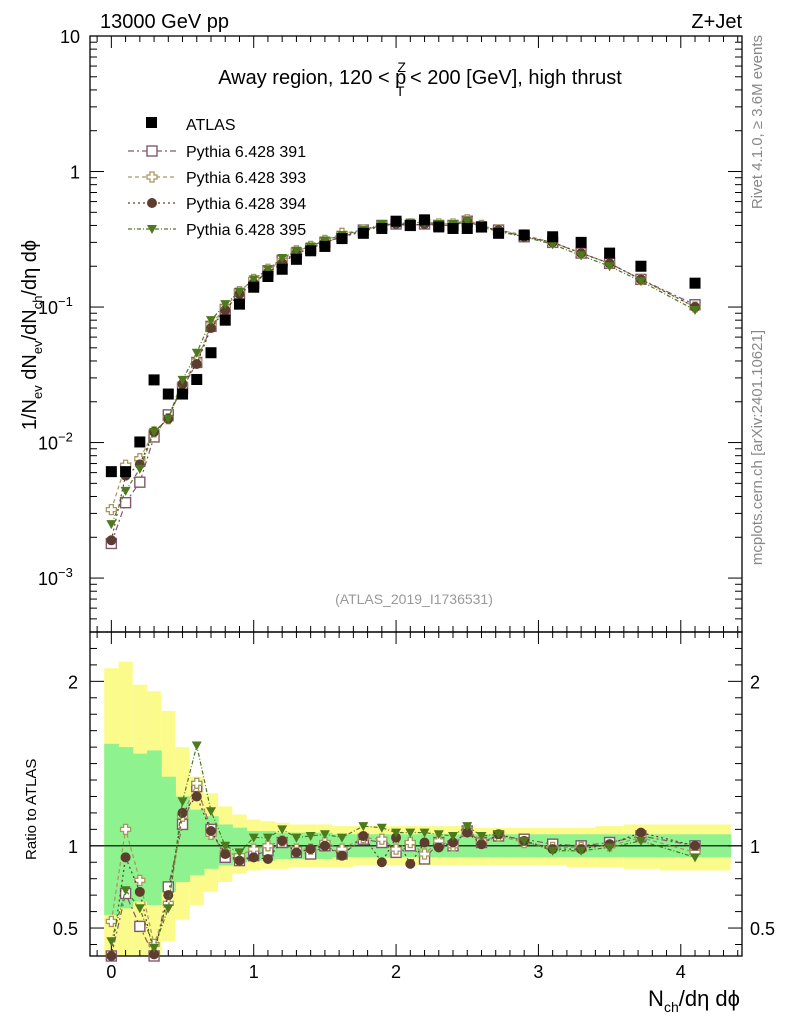 The height and width of the screenshot is (1024, 786). What do you see at coordinates (73, 847) in the screenshot?
I see `ratio-tick-label-left: 1` at bounding box center [73, 847].